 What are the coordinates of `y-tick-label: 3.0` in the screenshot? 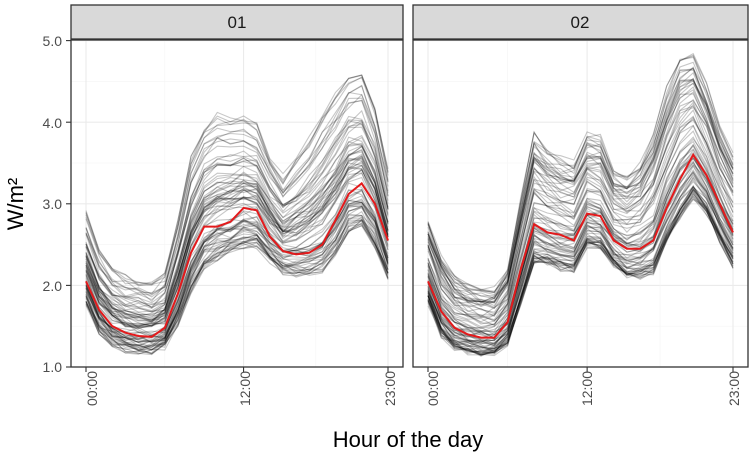 It's located at (53, 204).